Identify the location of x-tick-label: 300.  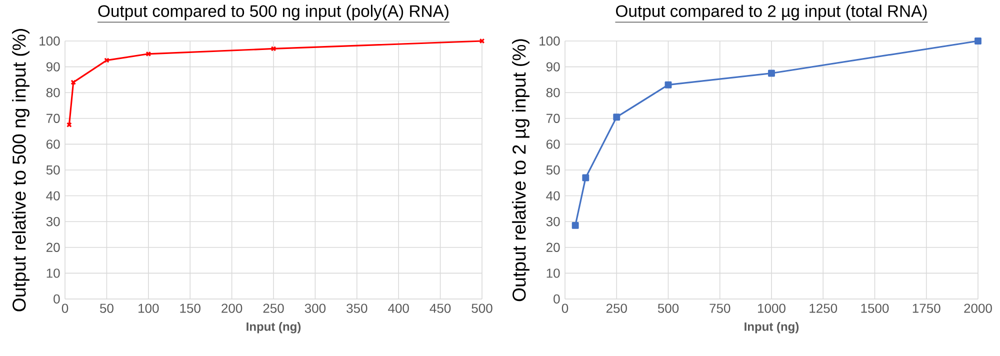
(315, 308).